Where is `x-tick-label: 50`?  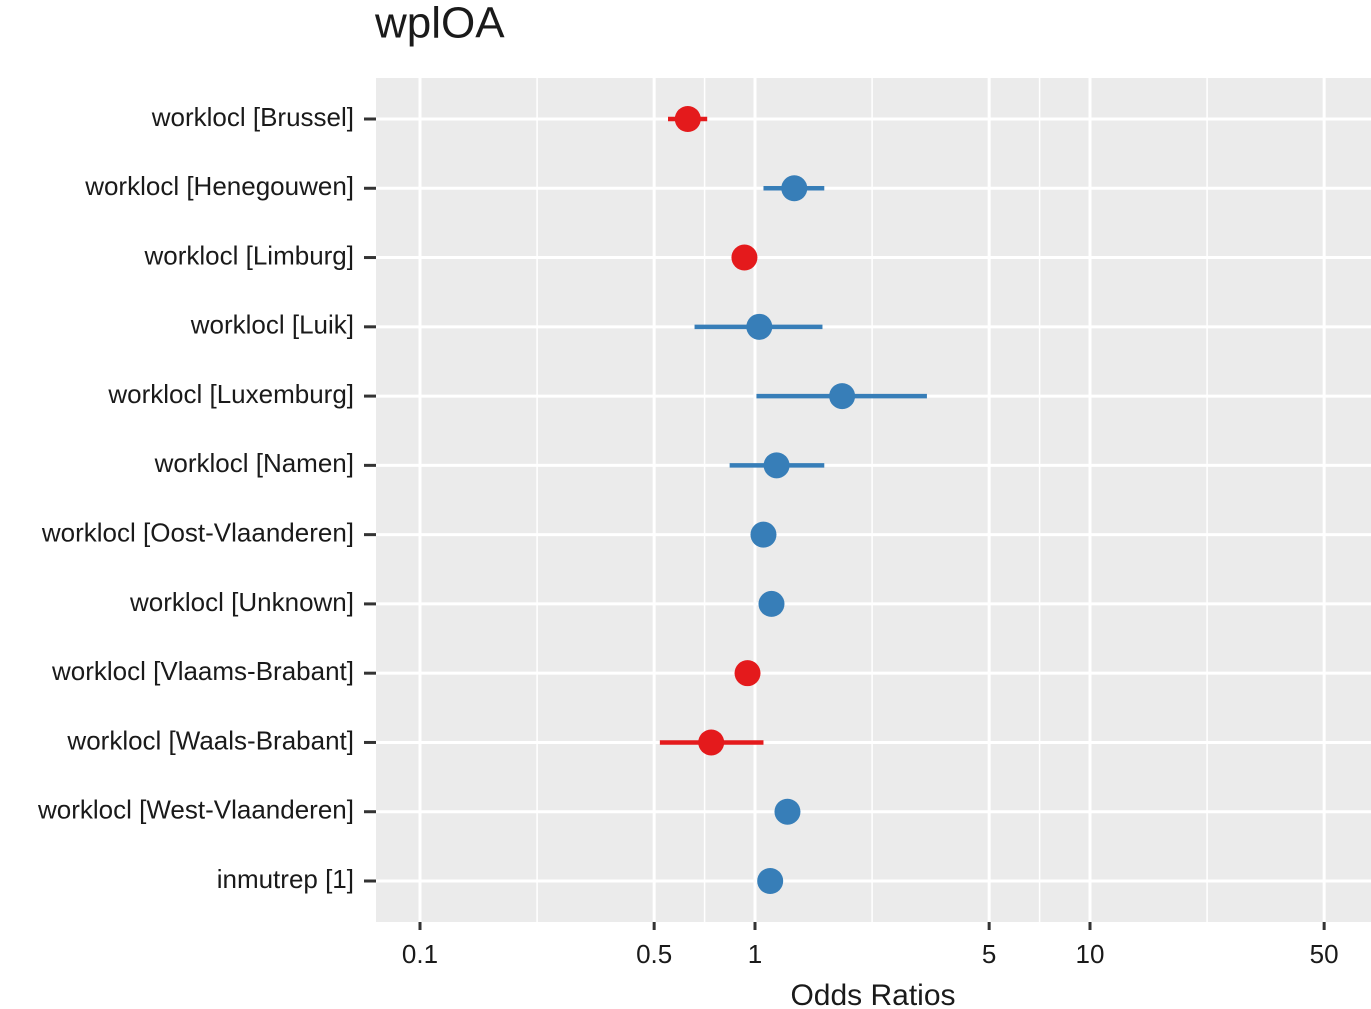
x-tick-label: 50 is located at coordinates (1324, 954).